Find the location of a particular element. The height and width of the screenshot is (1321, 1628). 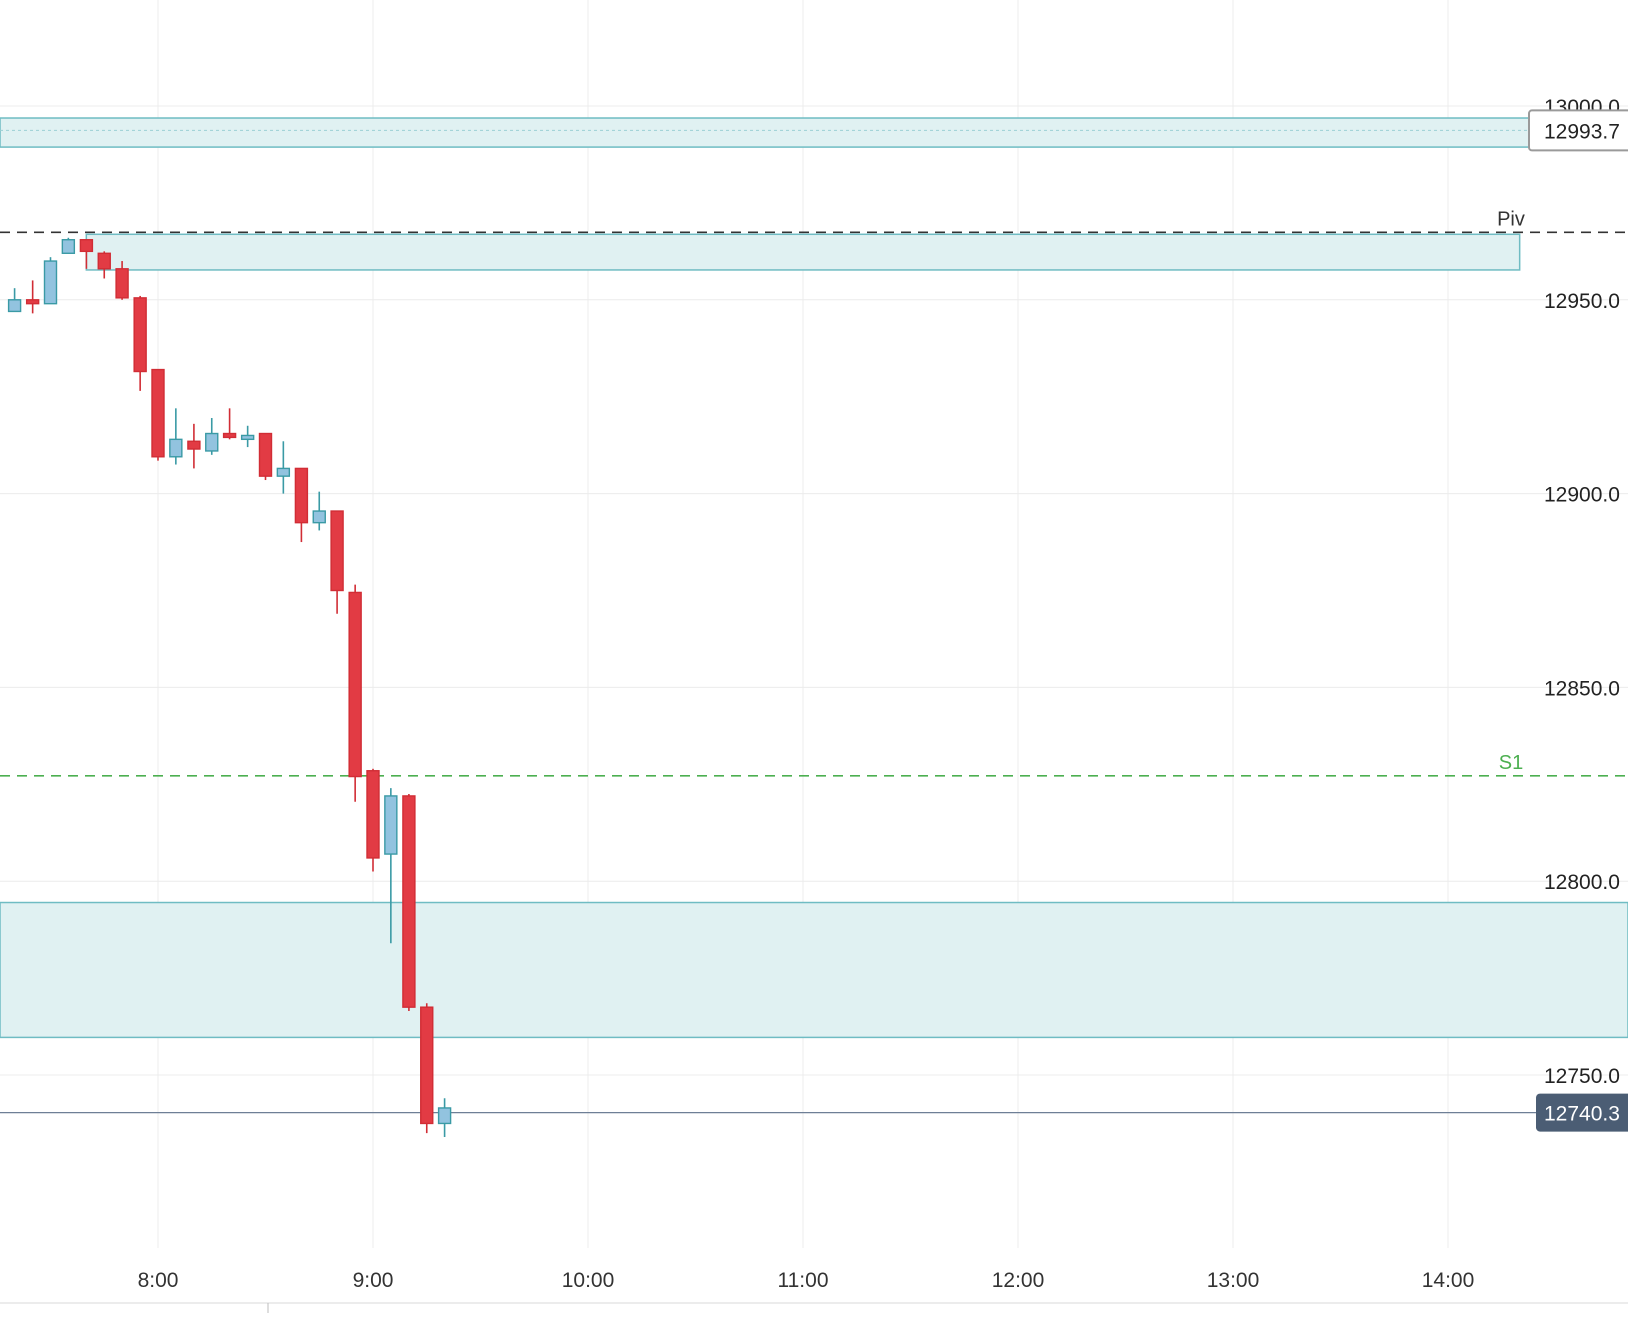

current-price-label-box is located at coordinates (1582, 1112).